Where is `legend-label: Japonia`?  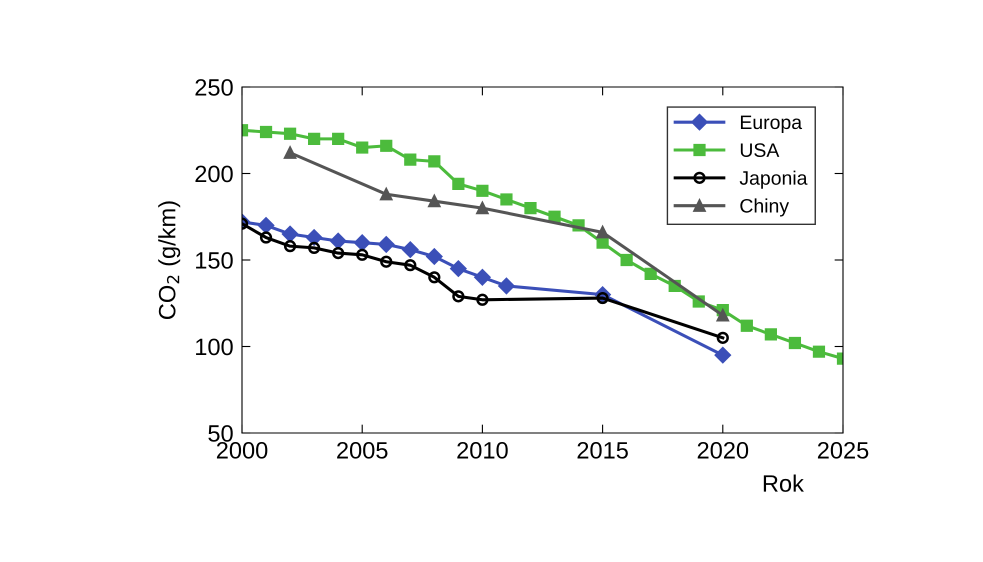
legend-label: Japonia is located at coordinates (774, 179).